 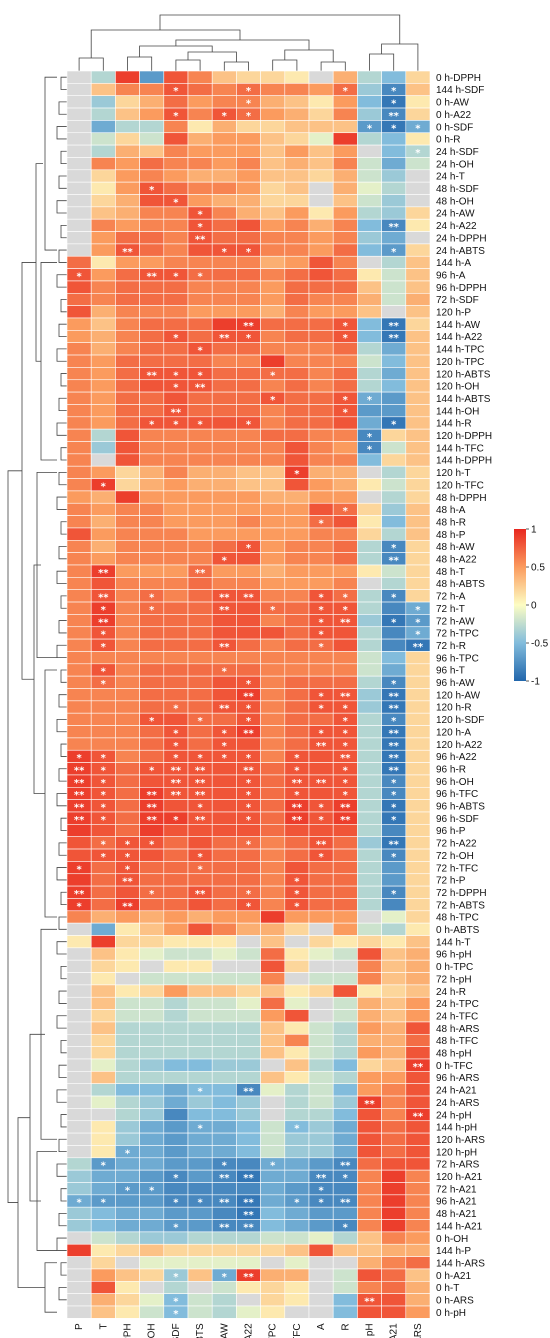 What do you see at coordinates (455, 164) in the screenshot?
I see `row-label: 24 h-OH` at bounding box center [455, 164].